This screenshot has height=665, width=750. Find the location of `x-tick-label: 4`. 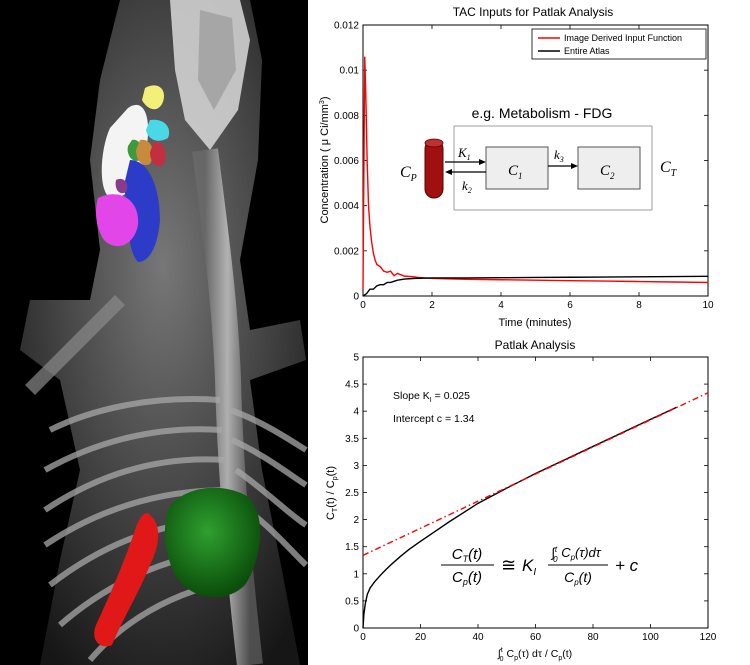

x-tick-label: 4 is located at coordinates (501, 305).